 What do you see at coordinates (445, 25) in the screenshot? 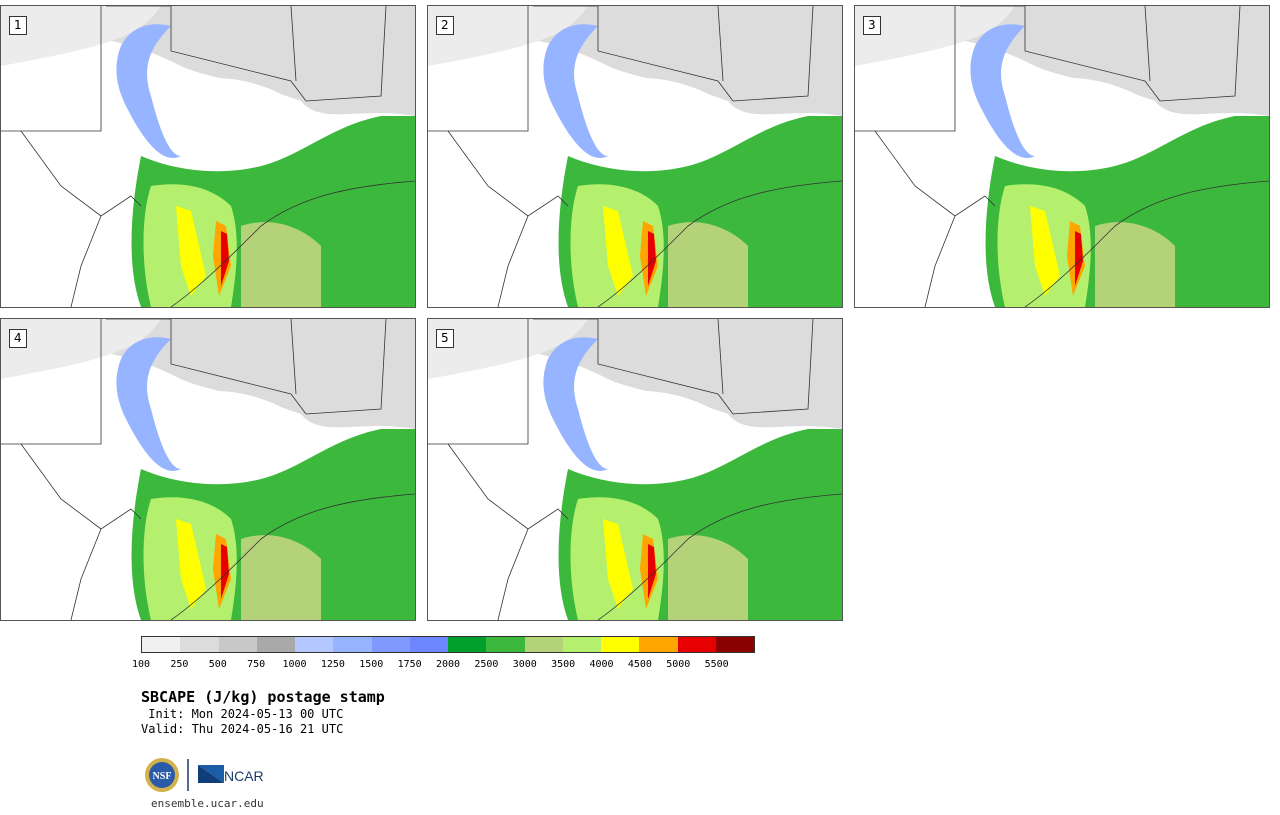
I see `panel-number: 2` at bounding box center [445, 25].